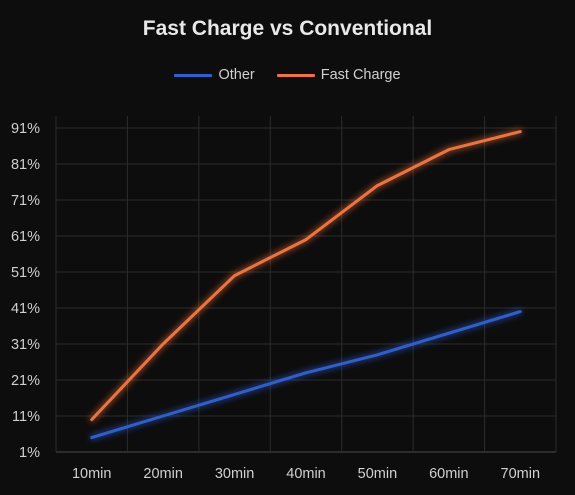  What do you see at coordinates (193, 75) in the screenshot?
I see `legend-swatch-other` at bounding box center [193, 75].